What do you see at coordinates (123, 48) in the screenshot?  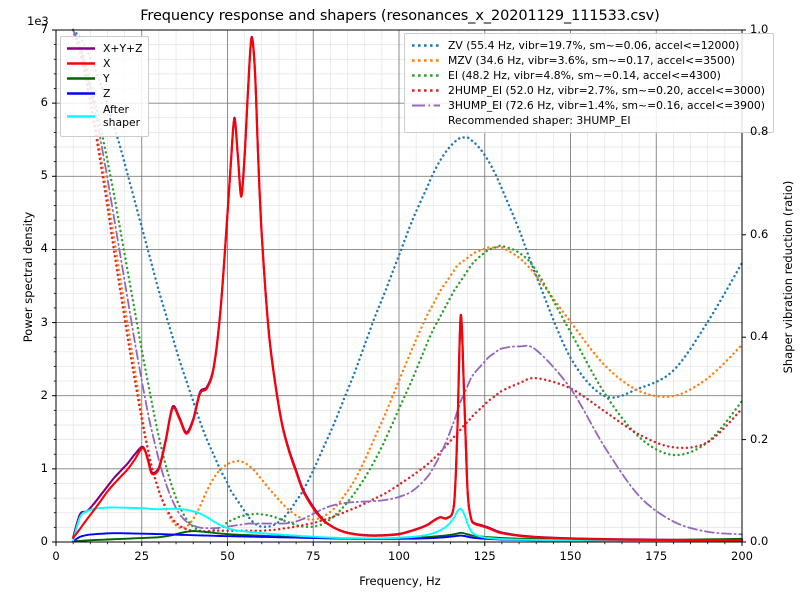 I see `legend-item-label: X+Y+Z` at bounding box center [123, 48].